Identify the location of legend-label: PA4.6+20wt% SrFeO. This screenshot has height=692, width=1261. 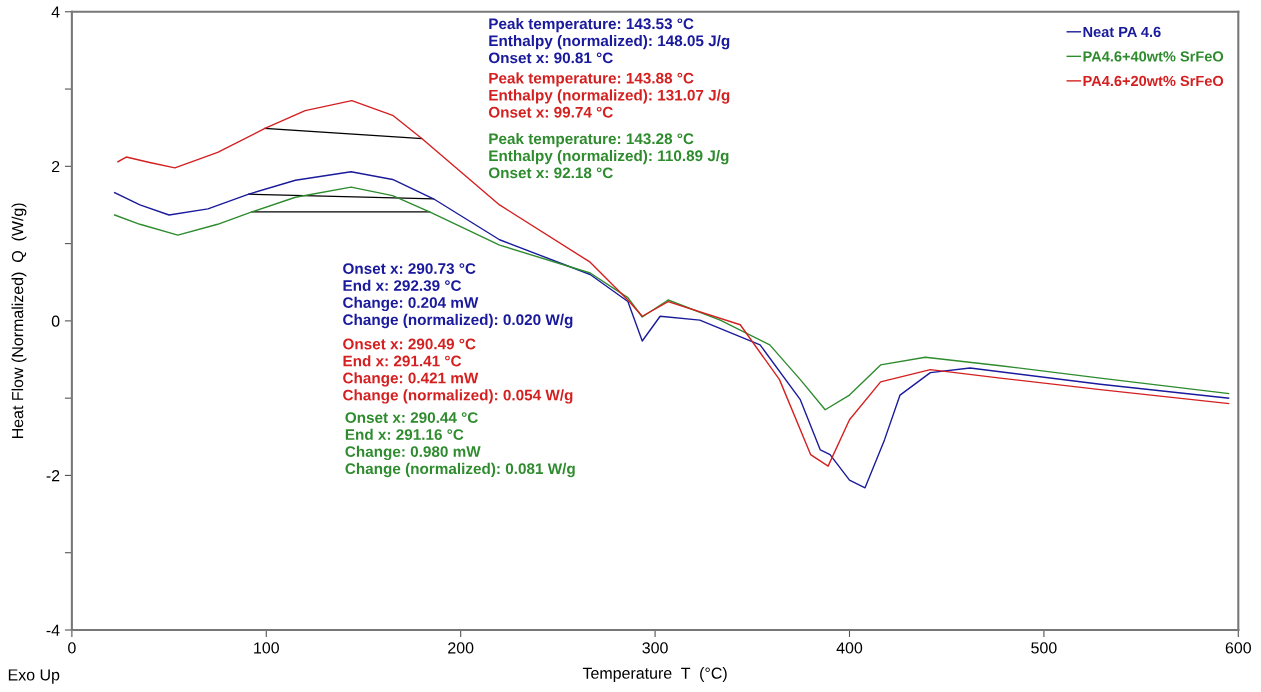
(1153, 81).